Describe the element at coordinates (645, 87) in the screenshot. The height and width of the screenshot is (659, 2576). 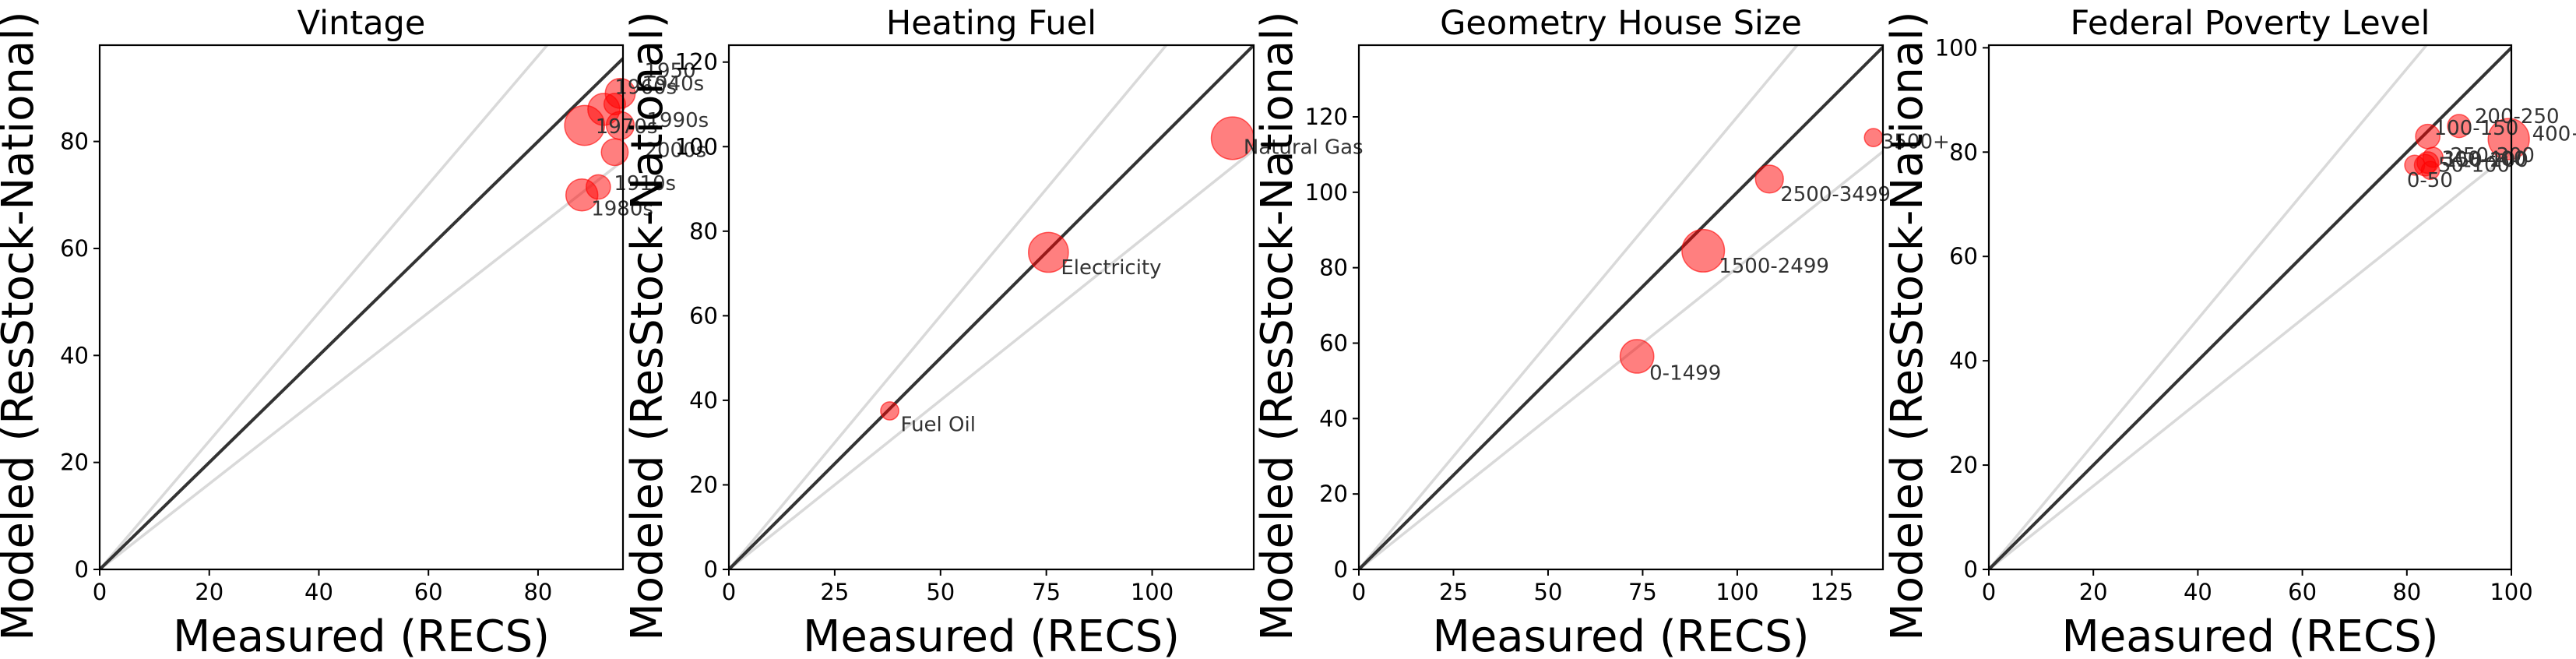
I see `point-label: 1960s` at that location.